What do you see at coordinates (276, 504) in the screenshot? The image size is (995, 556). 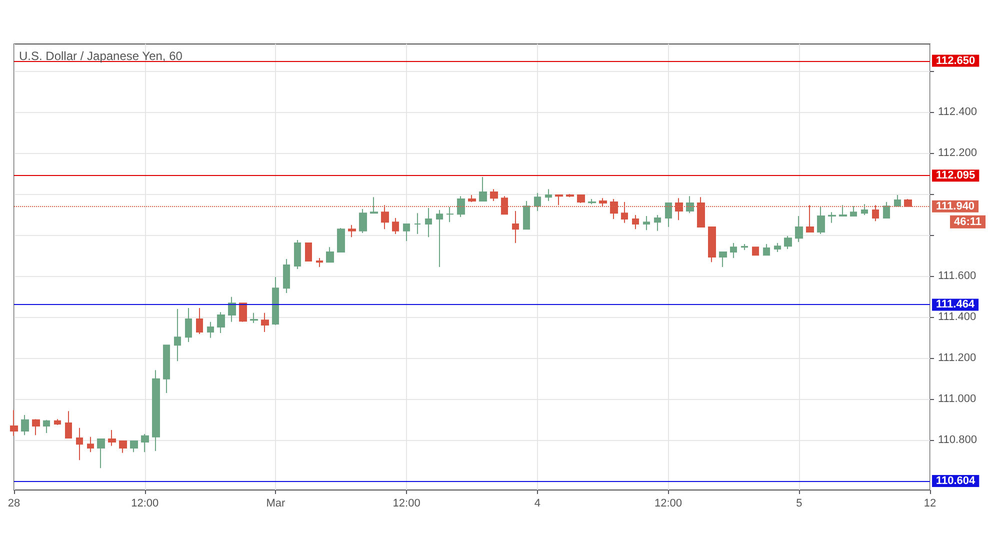 I see `x-tick-label: Mar` at bounding box center [276, 504].